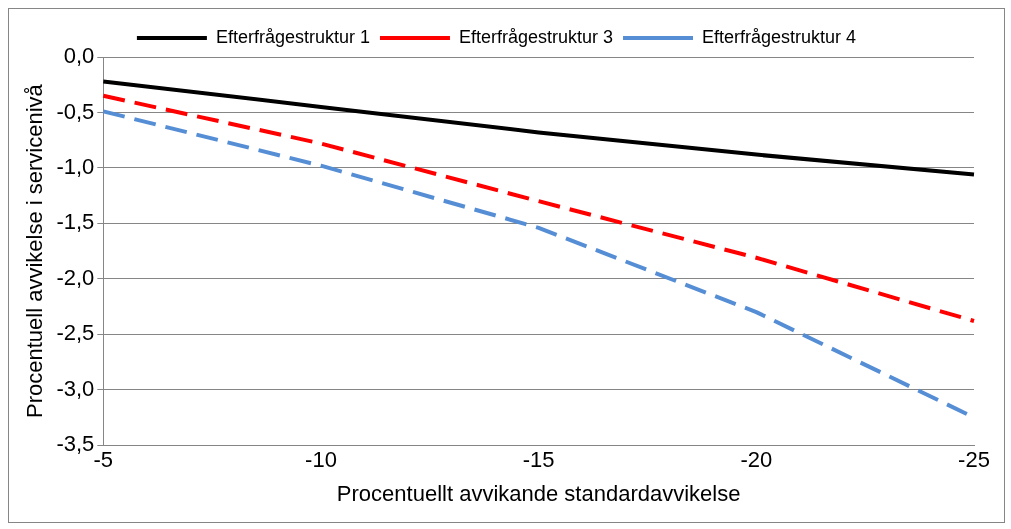 This screenshot has width=1011, height=529. Describe the element at coordinates (538, 493) in the screenshot. I see `x-axis-title: Procentuellt avvikande standardavvikelse` at that location.